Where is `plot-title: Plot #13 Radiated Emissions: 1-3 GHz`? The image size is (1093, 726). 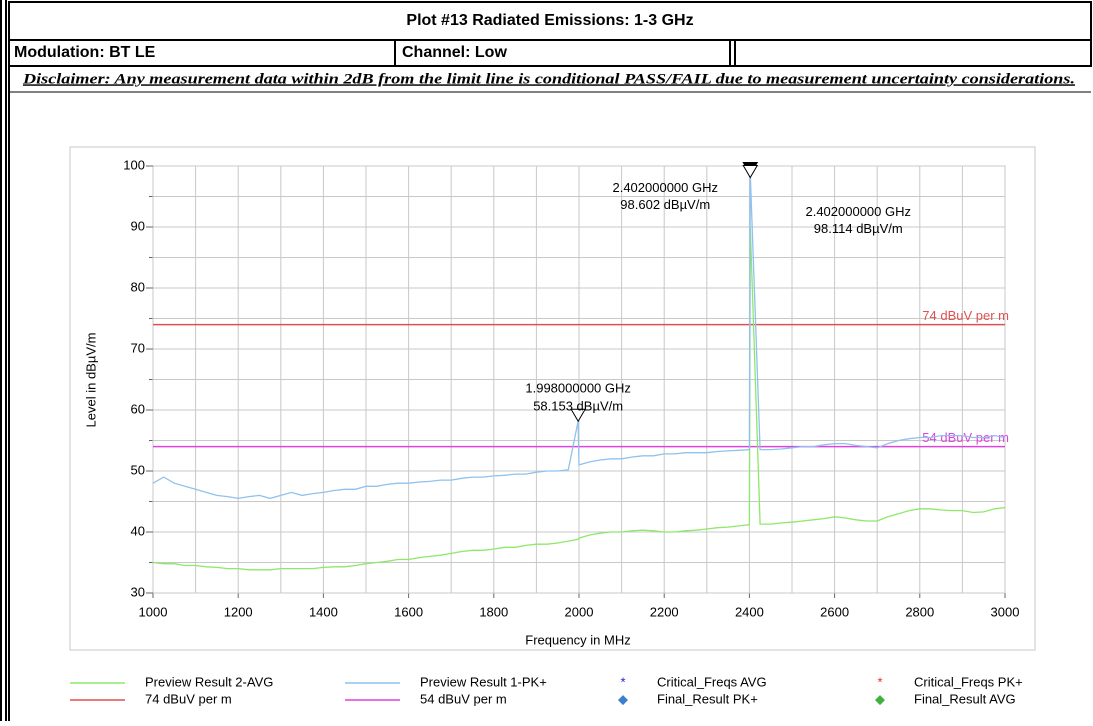 plot-title: Plot #13 Radiated Emissions: 1-3 GHz is located at coordinates (549, 20).